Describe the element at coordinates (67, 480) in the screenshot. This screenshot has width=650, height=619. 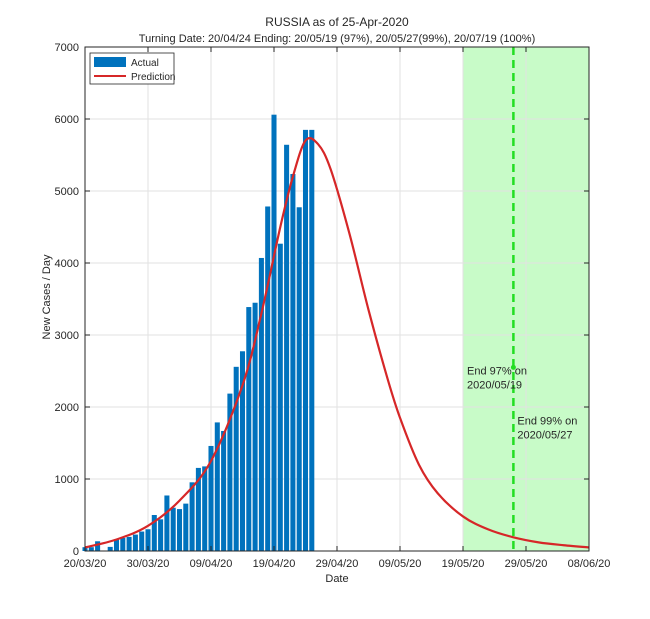
I see `y-tick-label: 1000` at that location.